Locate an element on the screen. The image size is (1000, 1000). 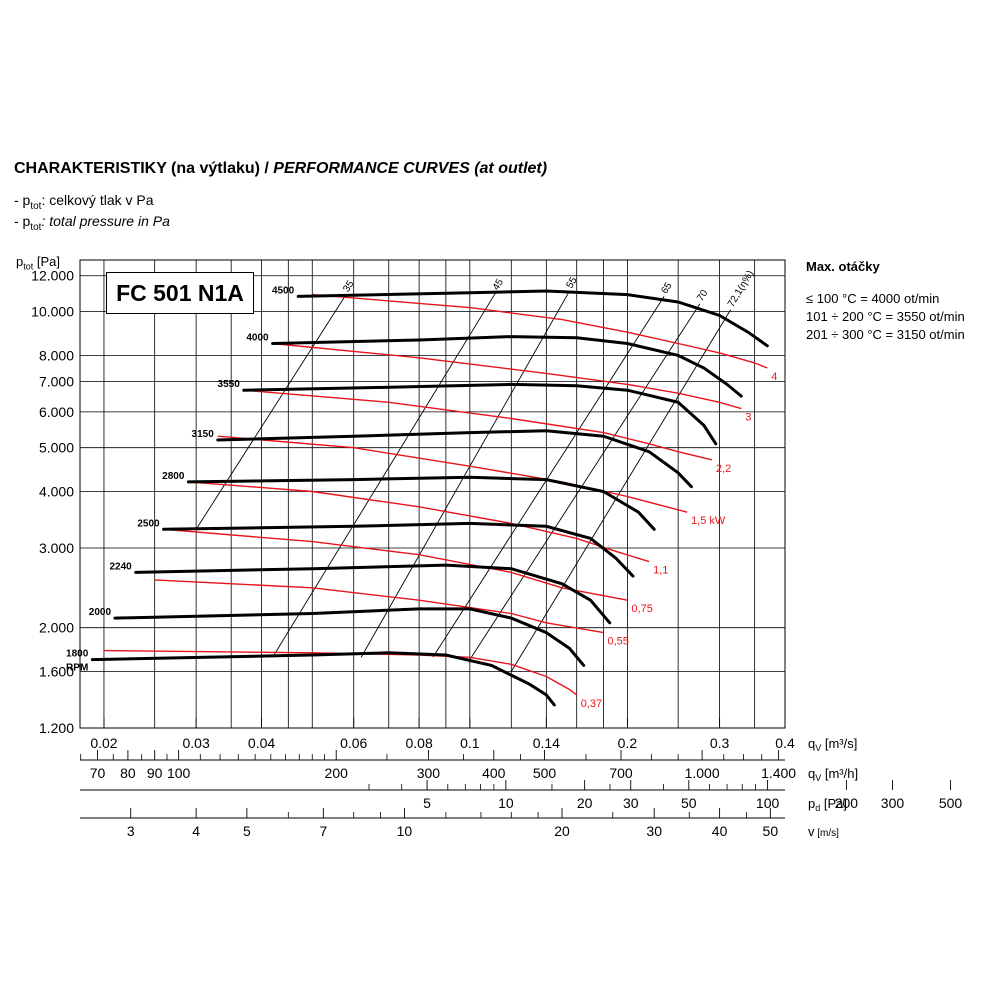
power-label: 1,5 kW is located at coordinates (708, 521).